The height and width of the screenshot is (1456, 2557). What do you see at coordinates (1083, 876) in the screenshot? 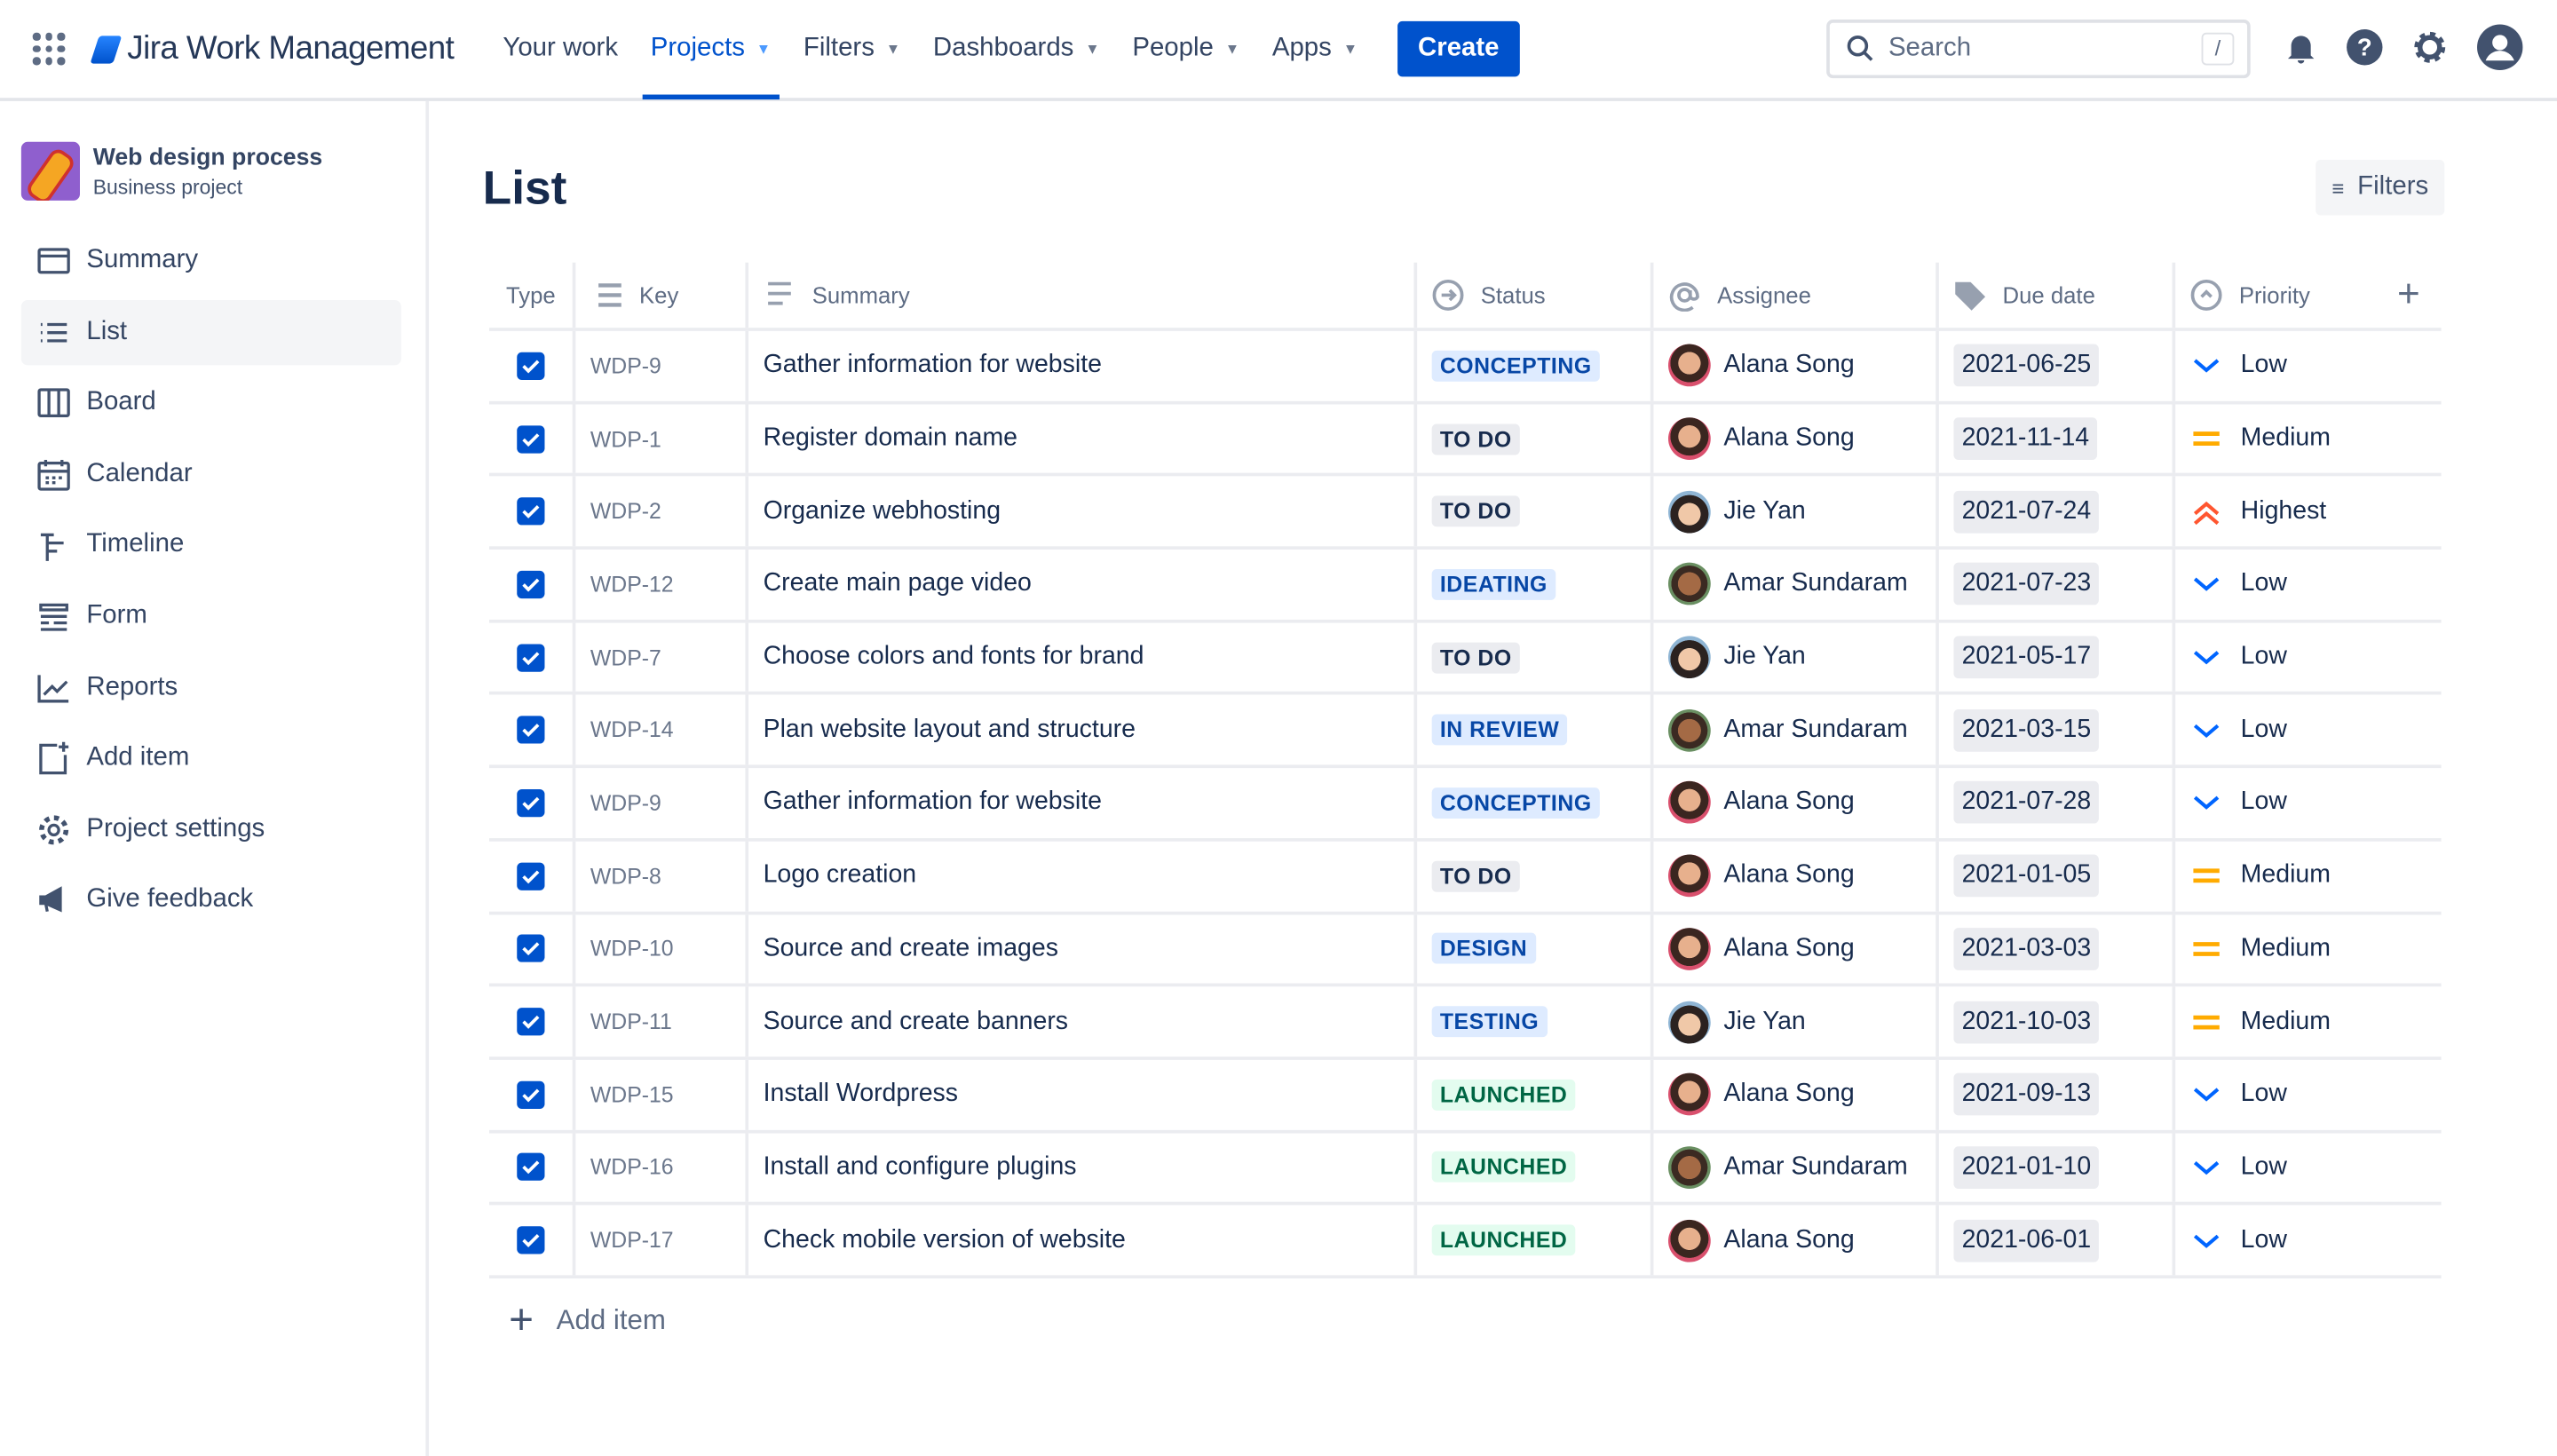
I see `summary-cell: Logo creation` at bounding box center [1083, 876].